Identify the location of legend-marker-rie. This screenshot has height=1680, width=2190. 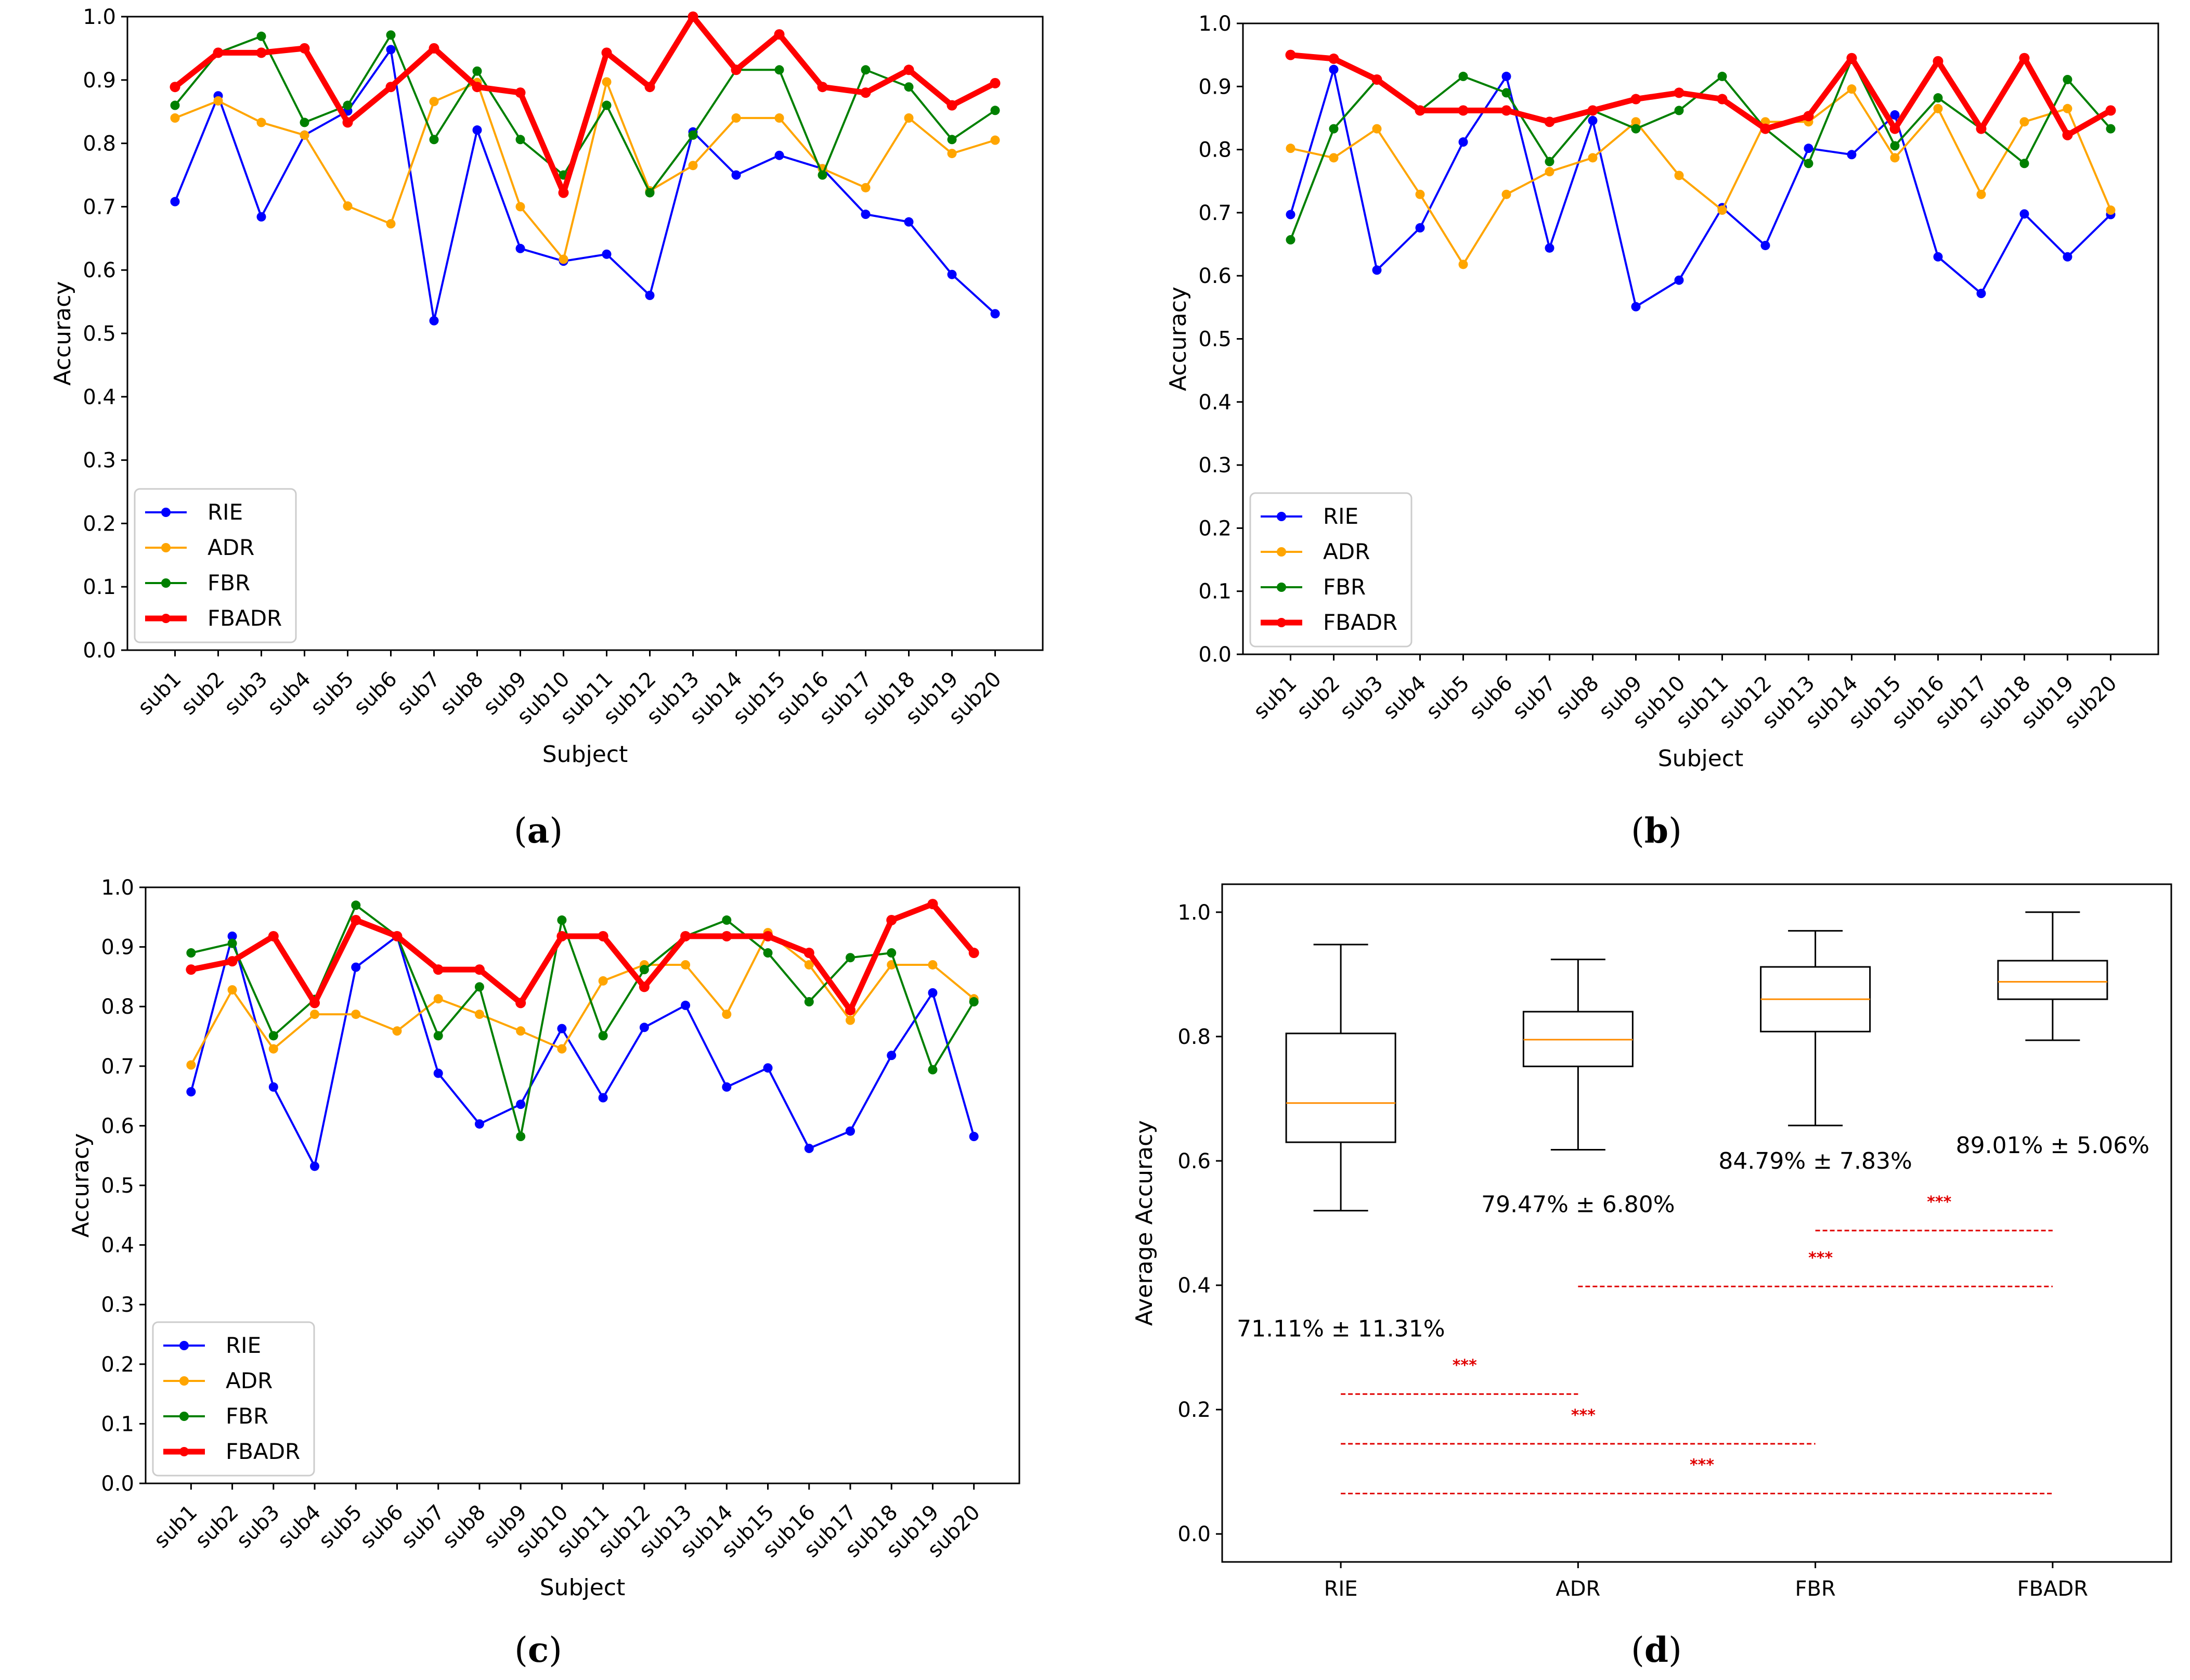
(166, 512).